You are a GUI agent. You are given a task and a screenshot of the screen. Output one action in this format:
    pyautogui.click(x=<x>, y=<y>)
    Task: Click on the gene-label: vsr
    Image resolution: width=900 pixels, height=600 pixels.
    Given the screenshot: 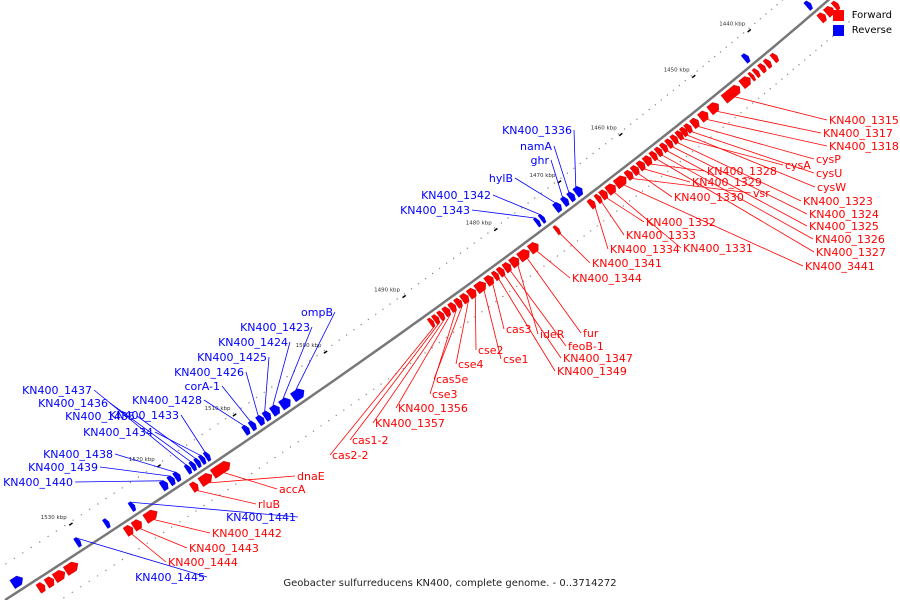 What is the action you would take?
    pyautogui.click(x=761, y=193)
    